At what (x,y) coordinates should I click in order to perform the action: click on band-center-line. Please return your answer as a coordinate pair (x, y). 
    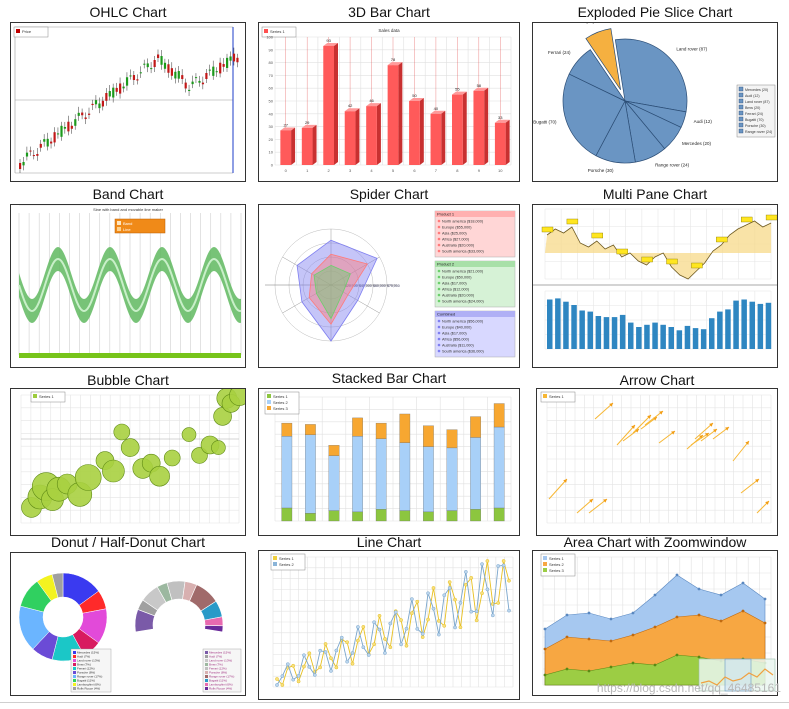
    Looking at the image, I should click on (130, 285).